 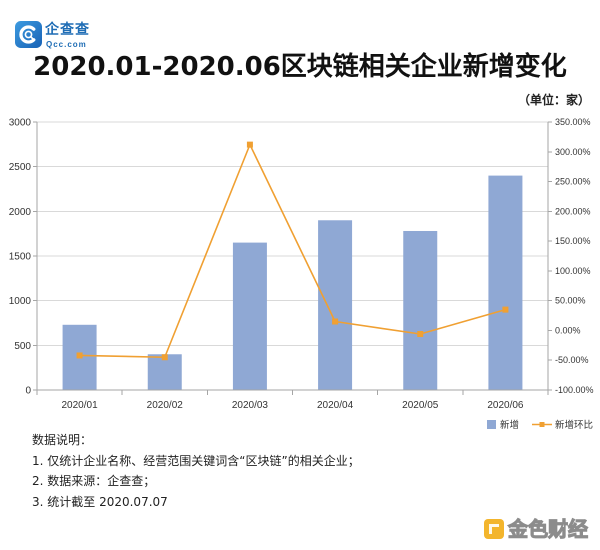 I want to click on right-tick-label: 100.00%, so click(x=573, y=271).